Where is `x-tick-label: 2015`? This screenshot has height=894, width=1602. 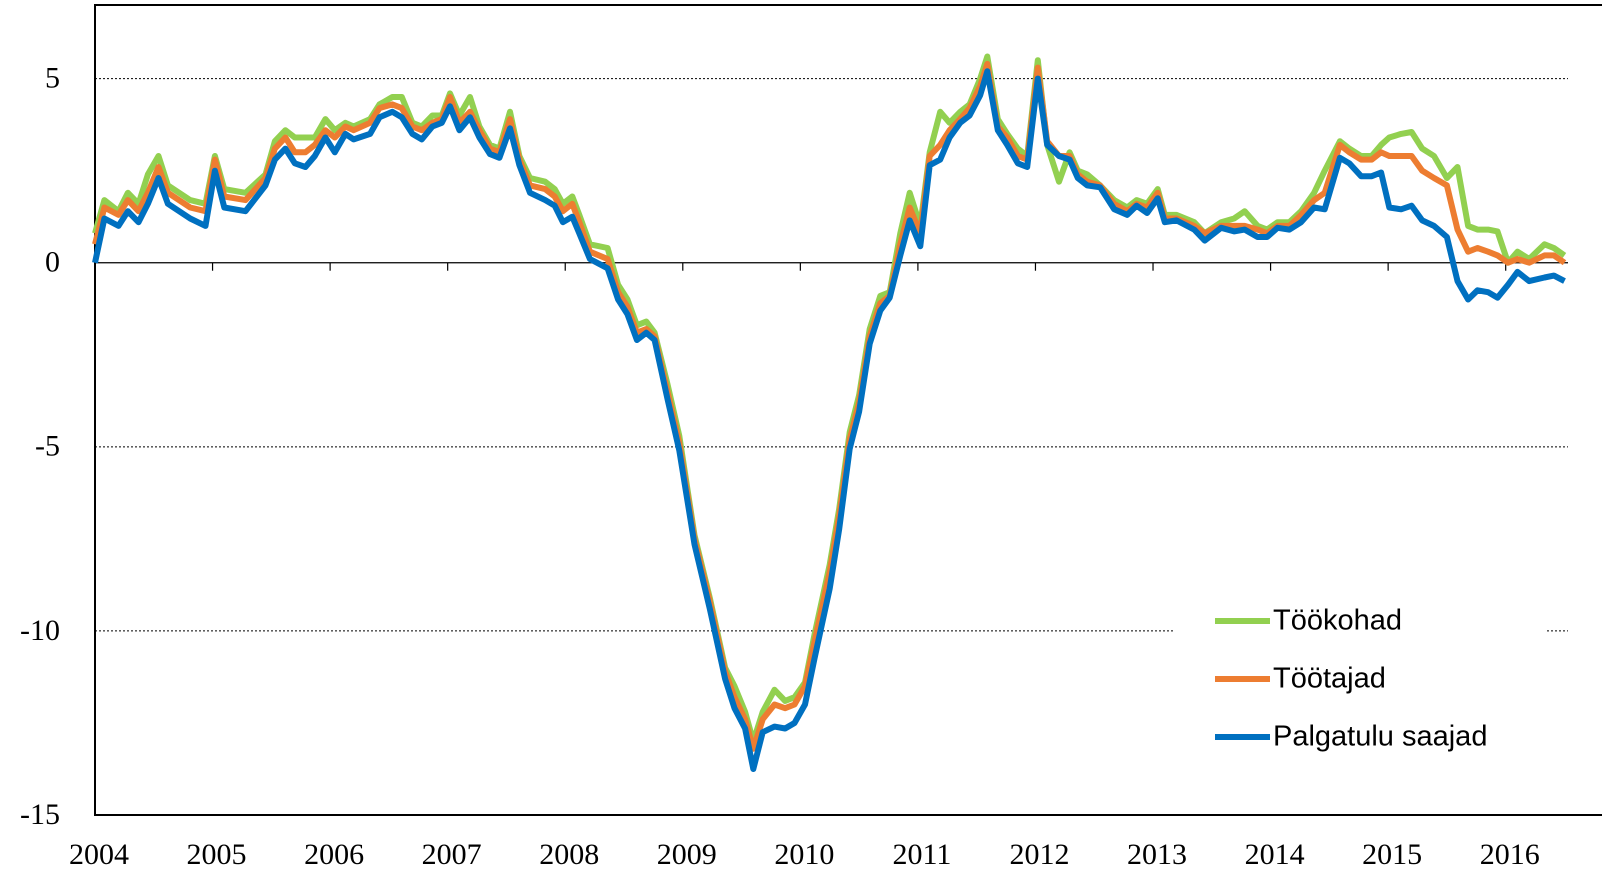
x-tick-label: 2015 is located at coordinates (1392, 854).